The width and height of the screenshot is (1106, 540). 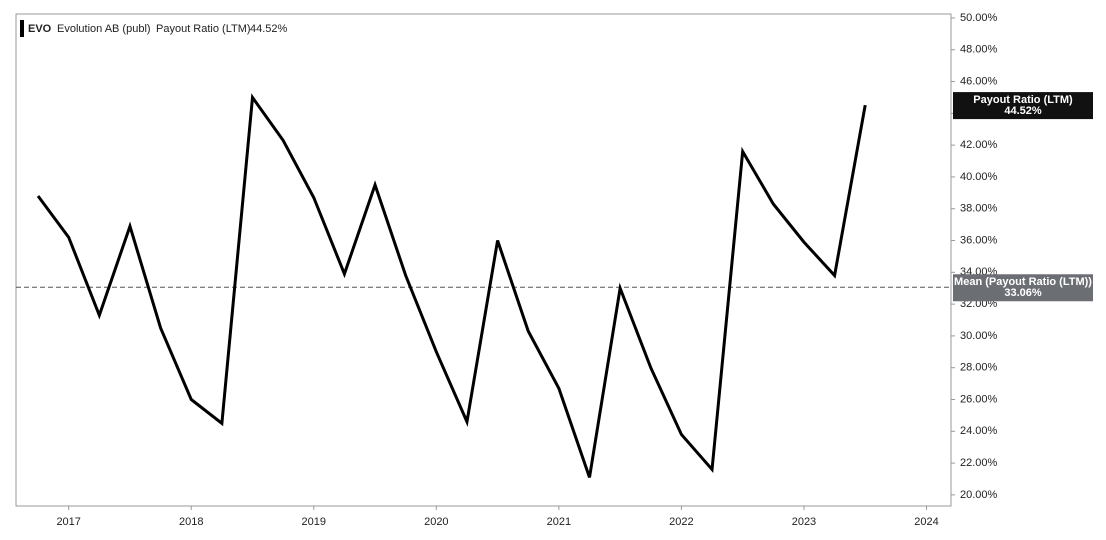 What do you see at coordinates (979, 50) in the screenshot?
I see `y-tick-label: 48.00%` at bounding box center [979, 50].